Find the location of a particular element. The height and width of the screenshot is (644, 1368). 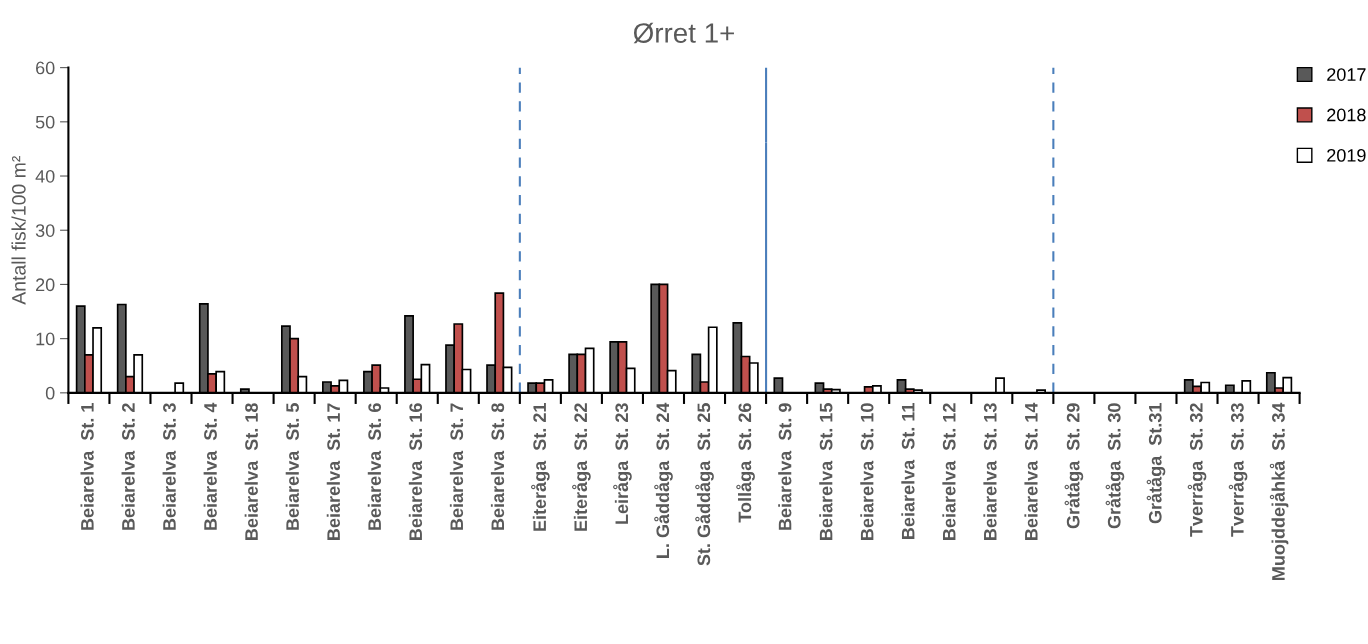

y-tick-label: 40 is located at coordinates (45, 176).